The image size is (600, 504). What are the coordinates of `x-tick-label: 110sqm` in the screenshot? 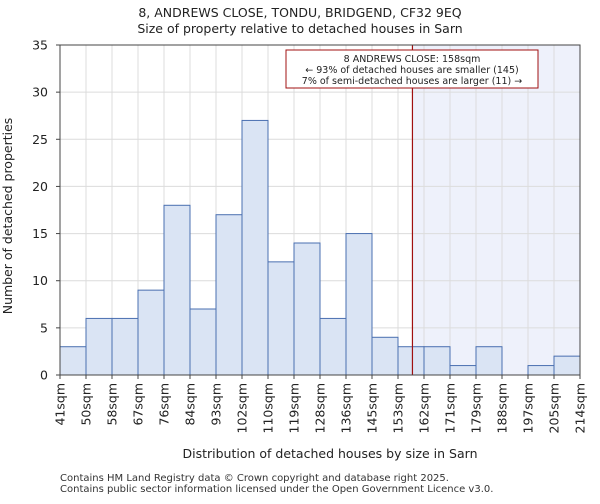 It's located at (268, 408).